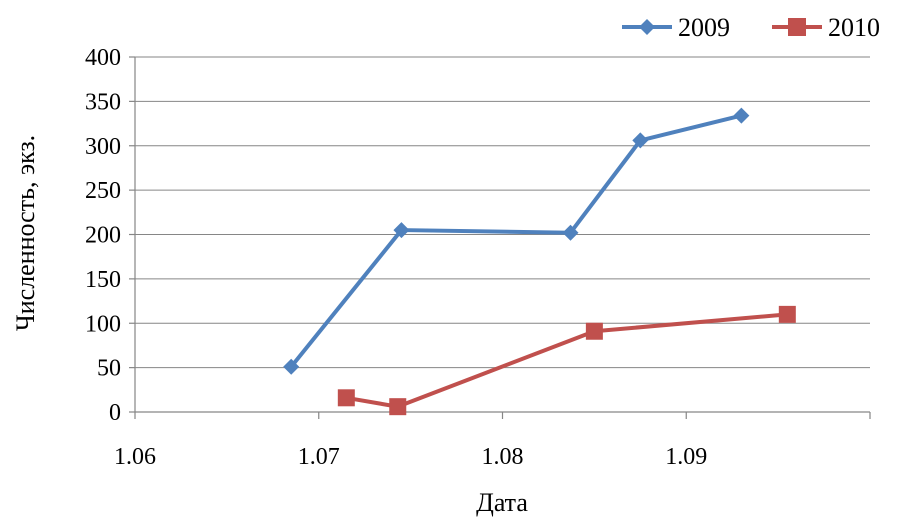  I want to click on legend-label: 2009, so click(704, 27).